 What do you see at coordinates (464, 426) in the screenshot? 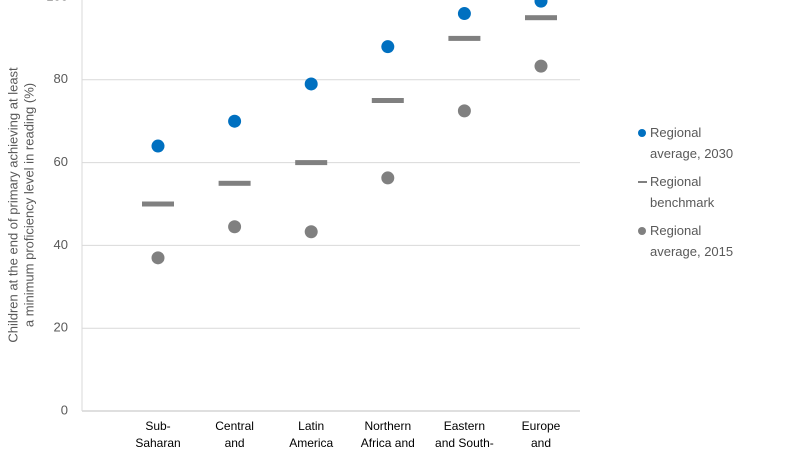
I see `x-tick-label: Eastern` at bounding box center [464, 426].